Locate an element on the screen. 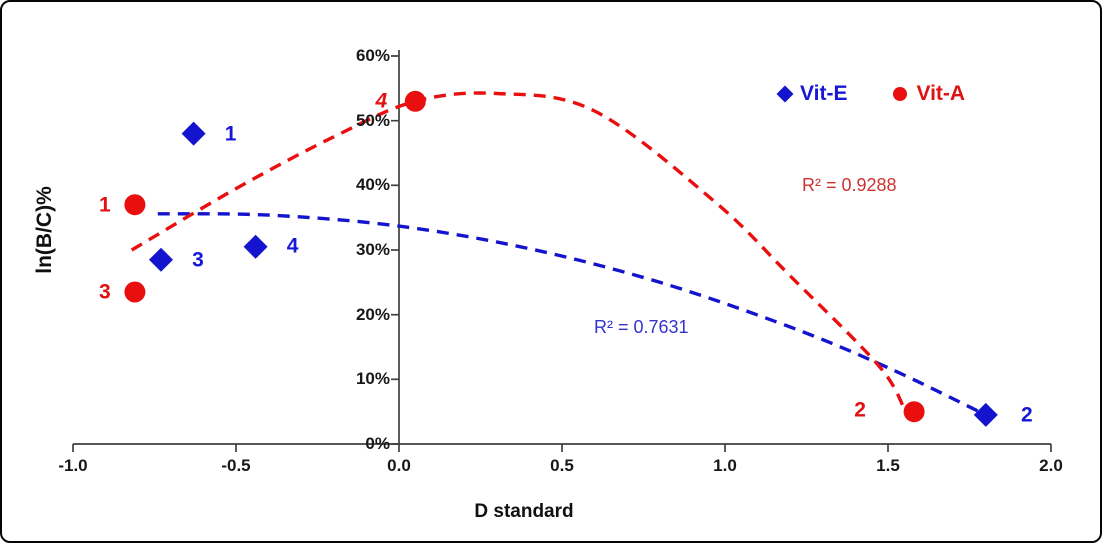 The width and height of the screenshot is (1102, 543). y-axis-title: ln(B/C)% is located at coordinates (44, 230).